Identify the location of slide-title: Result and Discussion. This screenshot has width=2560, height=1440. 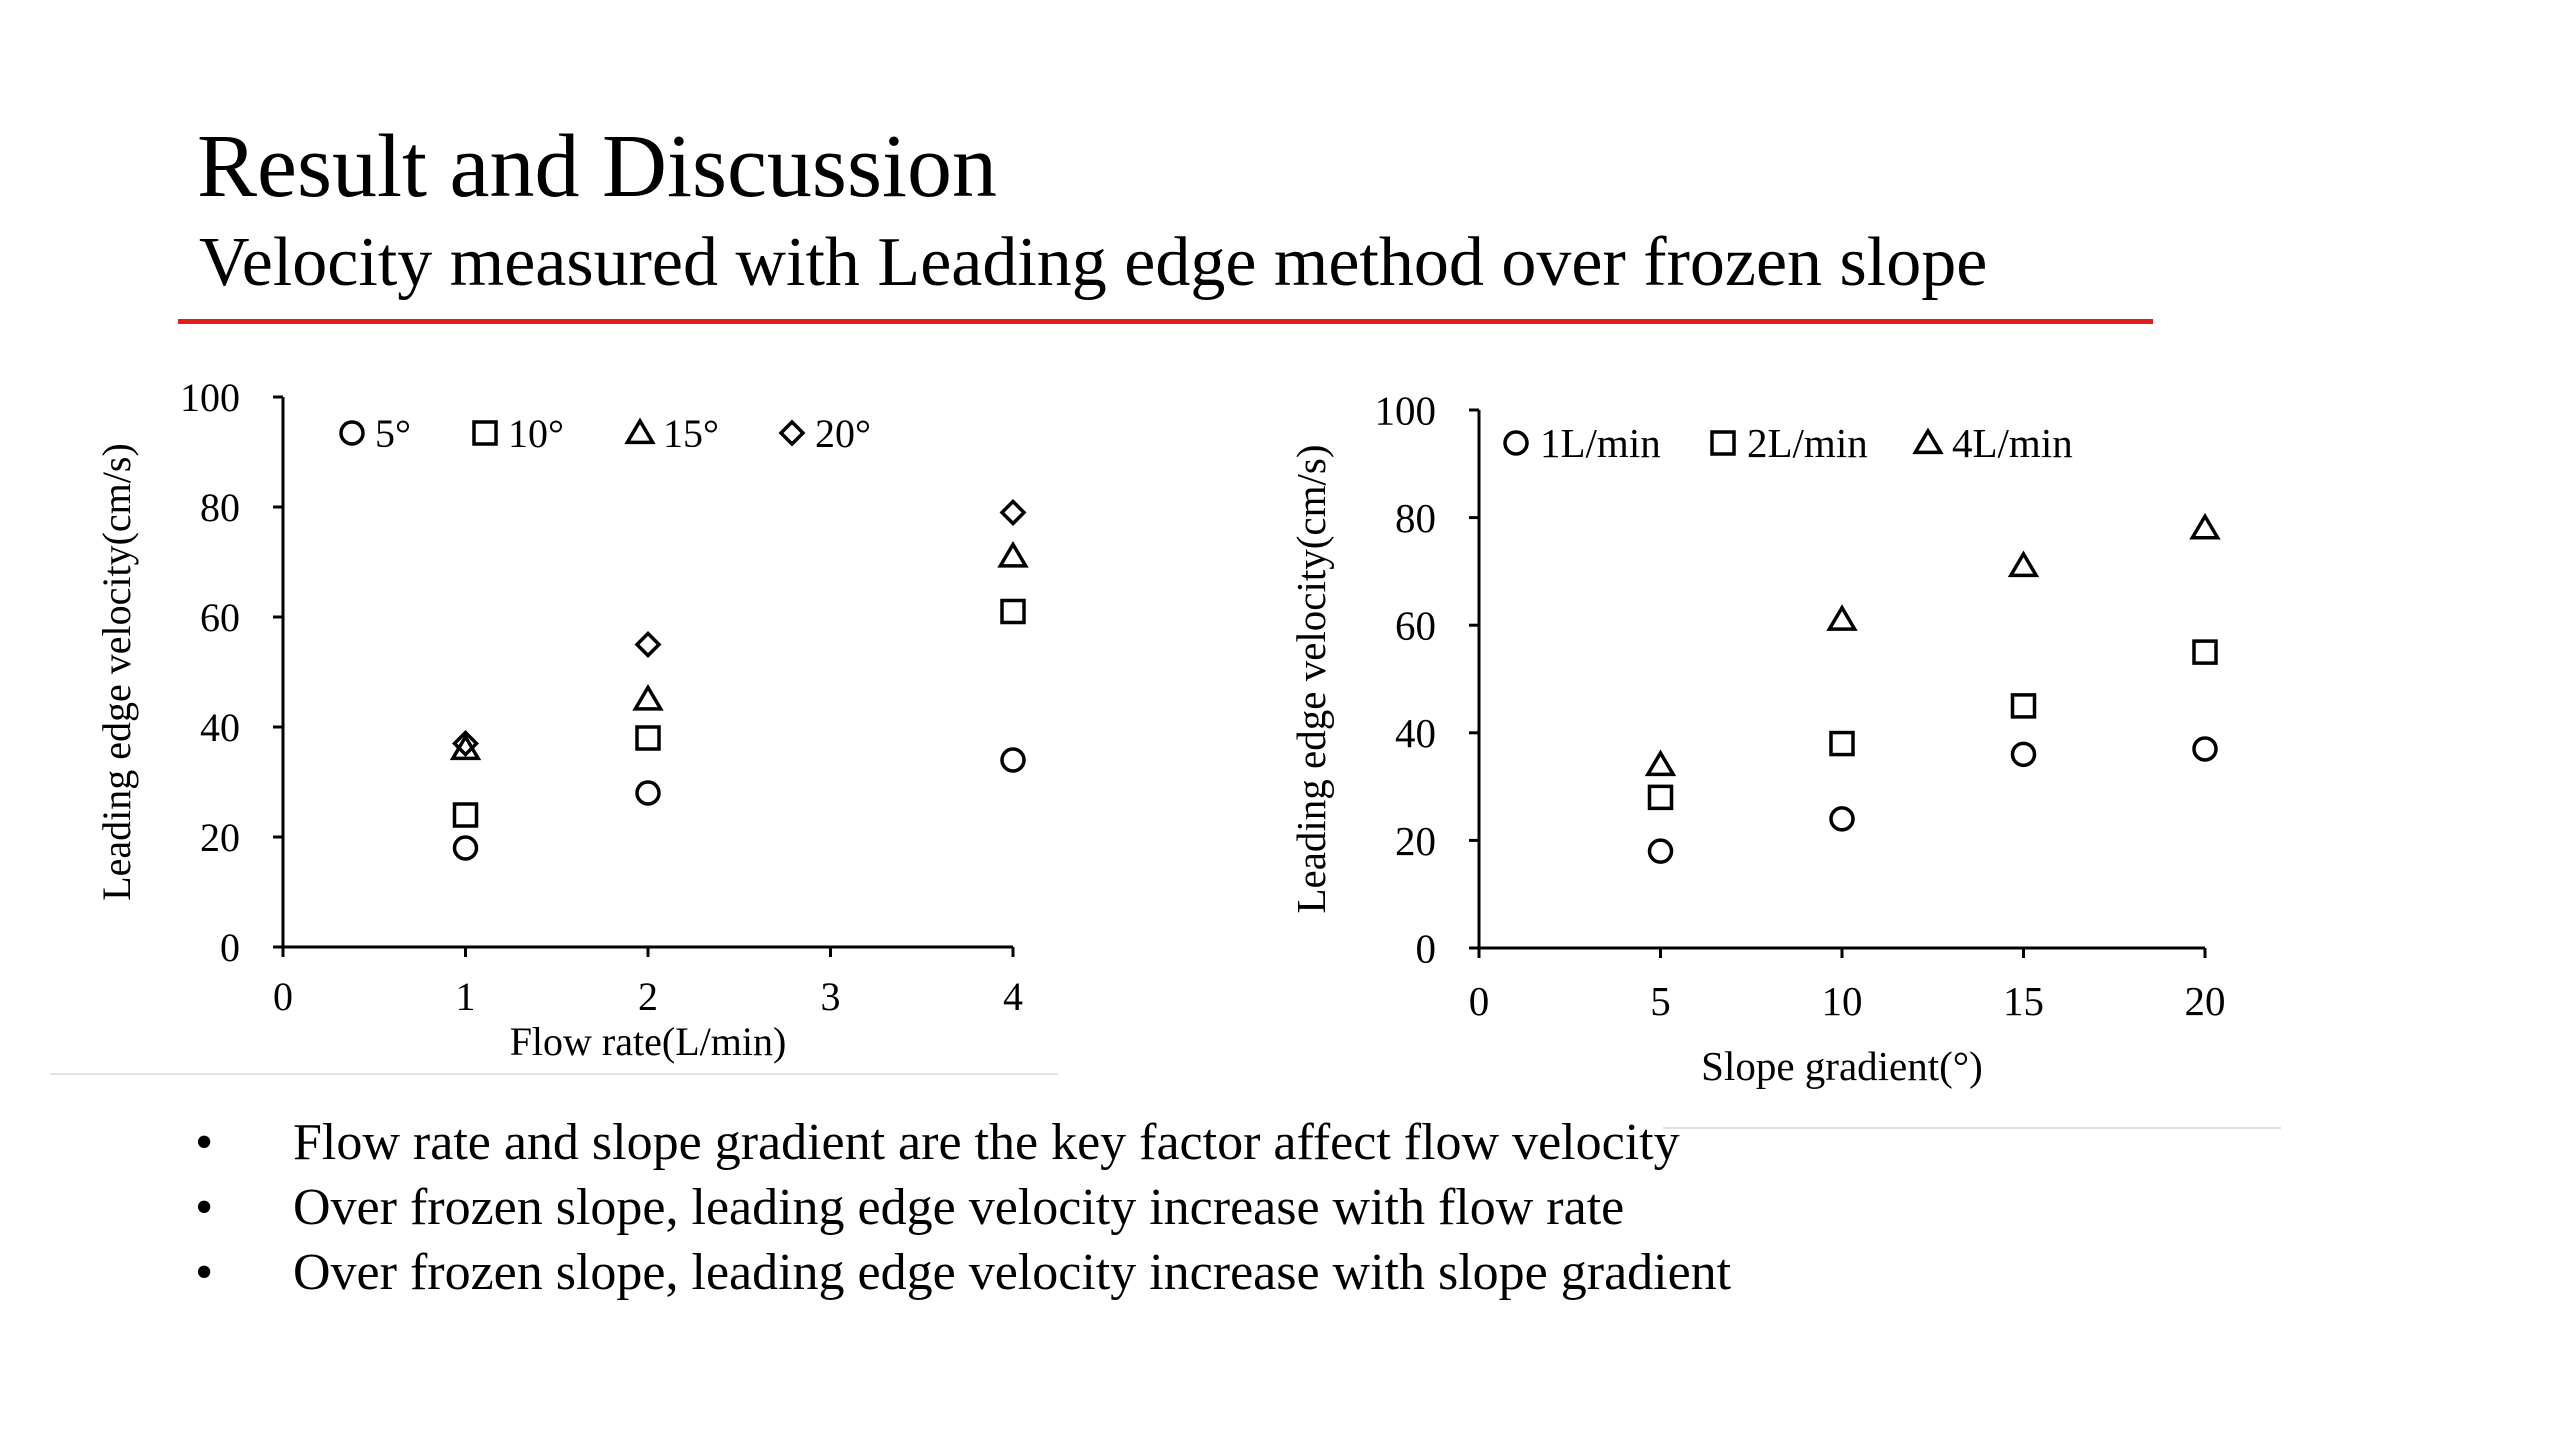
(597, 166).